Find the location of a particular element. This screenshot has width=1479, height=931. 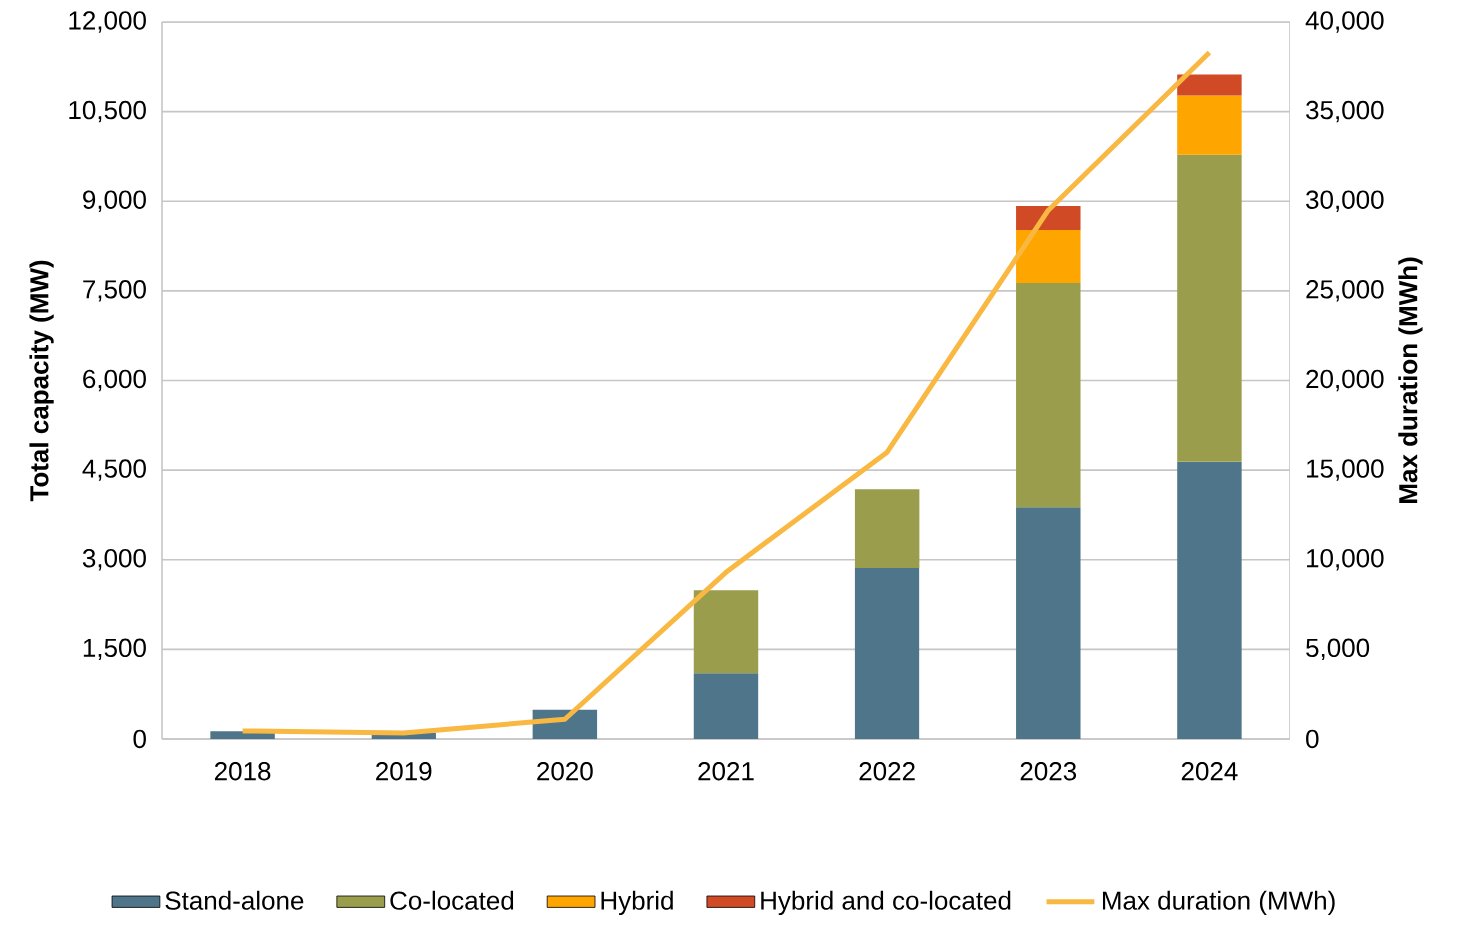

y-tick-label: 7,500 is located at coordinates (114, 291).